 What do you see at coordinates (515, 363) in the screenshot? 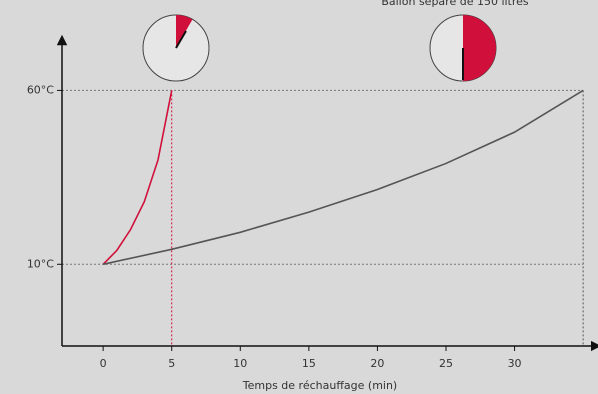
I see `x-tick-label: 30` at bounding box center [515, 363].